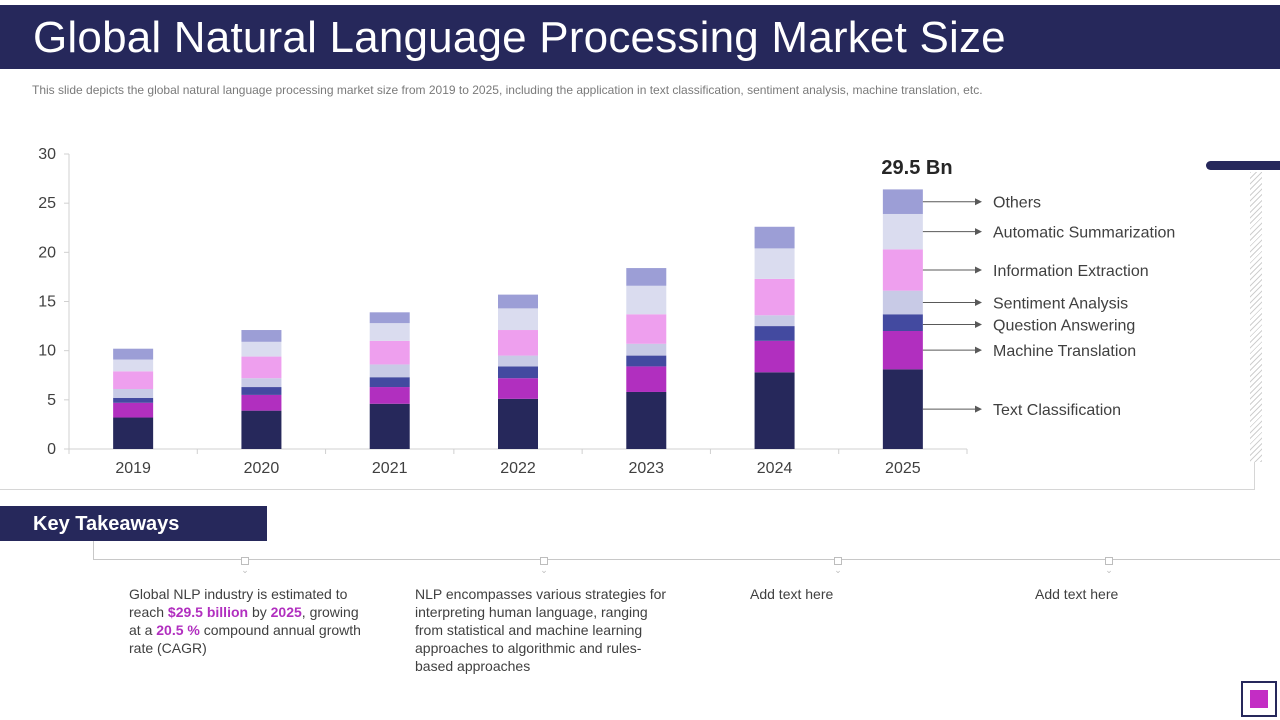 Image resolution: width=1280 pixels, height=720 pixels. What do you see at coordinates (1084, 233) in the screenshot?
I see `legend-label: Automatic Summarization` at bounding box center [1084, 233].